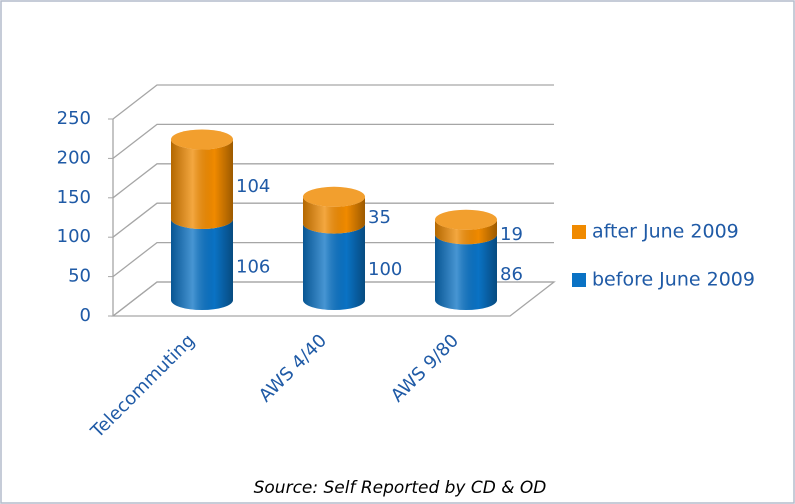 The height and width of the screenshot is (504, 795). I want to click on data-label: 104, so click(253, 186).